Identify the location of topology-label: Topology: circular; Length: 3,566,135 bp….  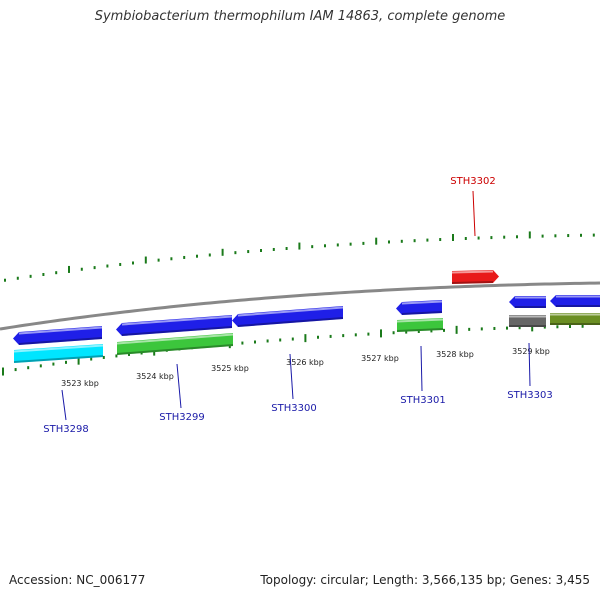
(425, 580).